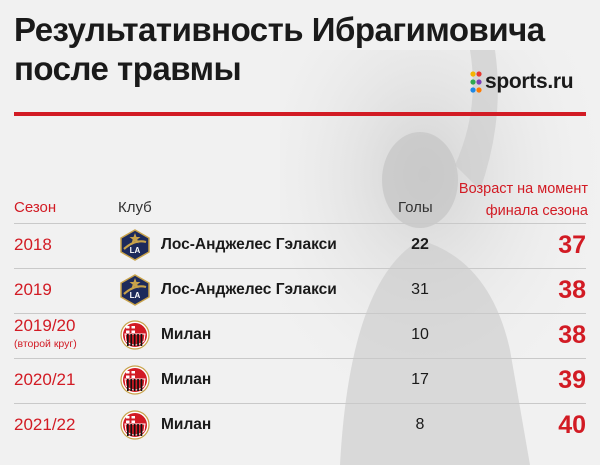 This screenshot has width=600, height=465. I want to click on table-row: 2020/21 Милан 17 39, so click(300, 380).